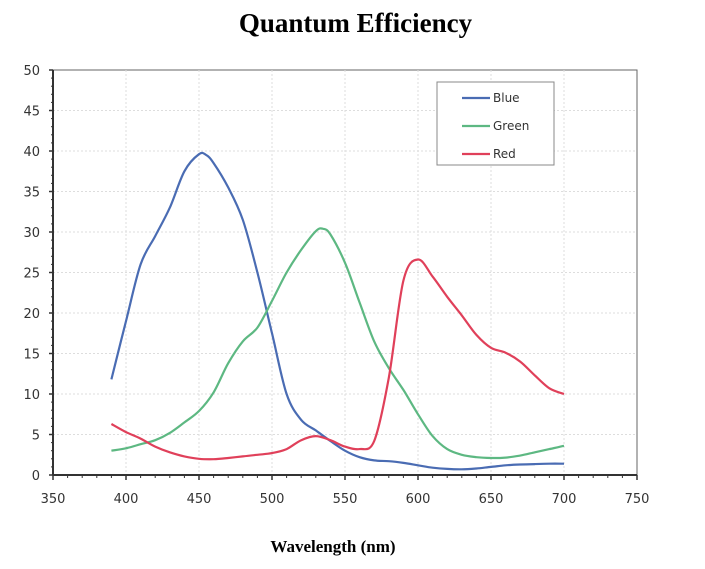 Image resolution: width=705 pixels, height=569 pixels. What do you see at coordinates (36, 476) in the screenshot?
I see `y-tick-label-0: 0` at bounding box center [36, 476].